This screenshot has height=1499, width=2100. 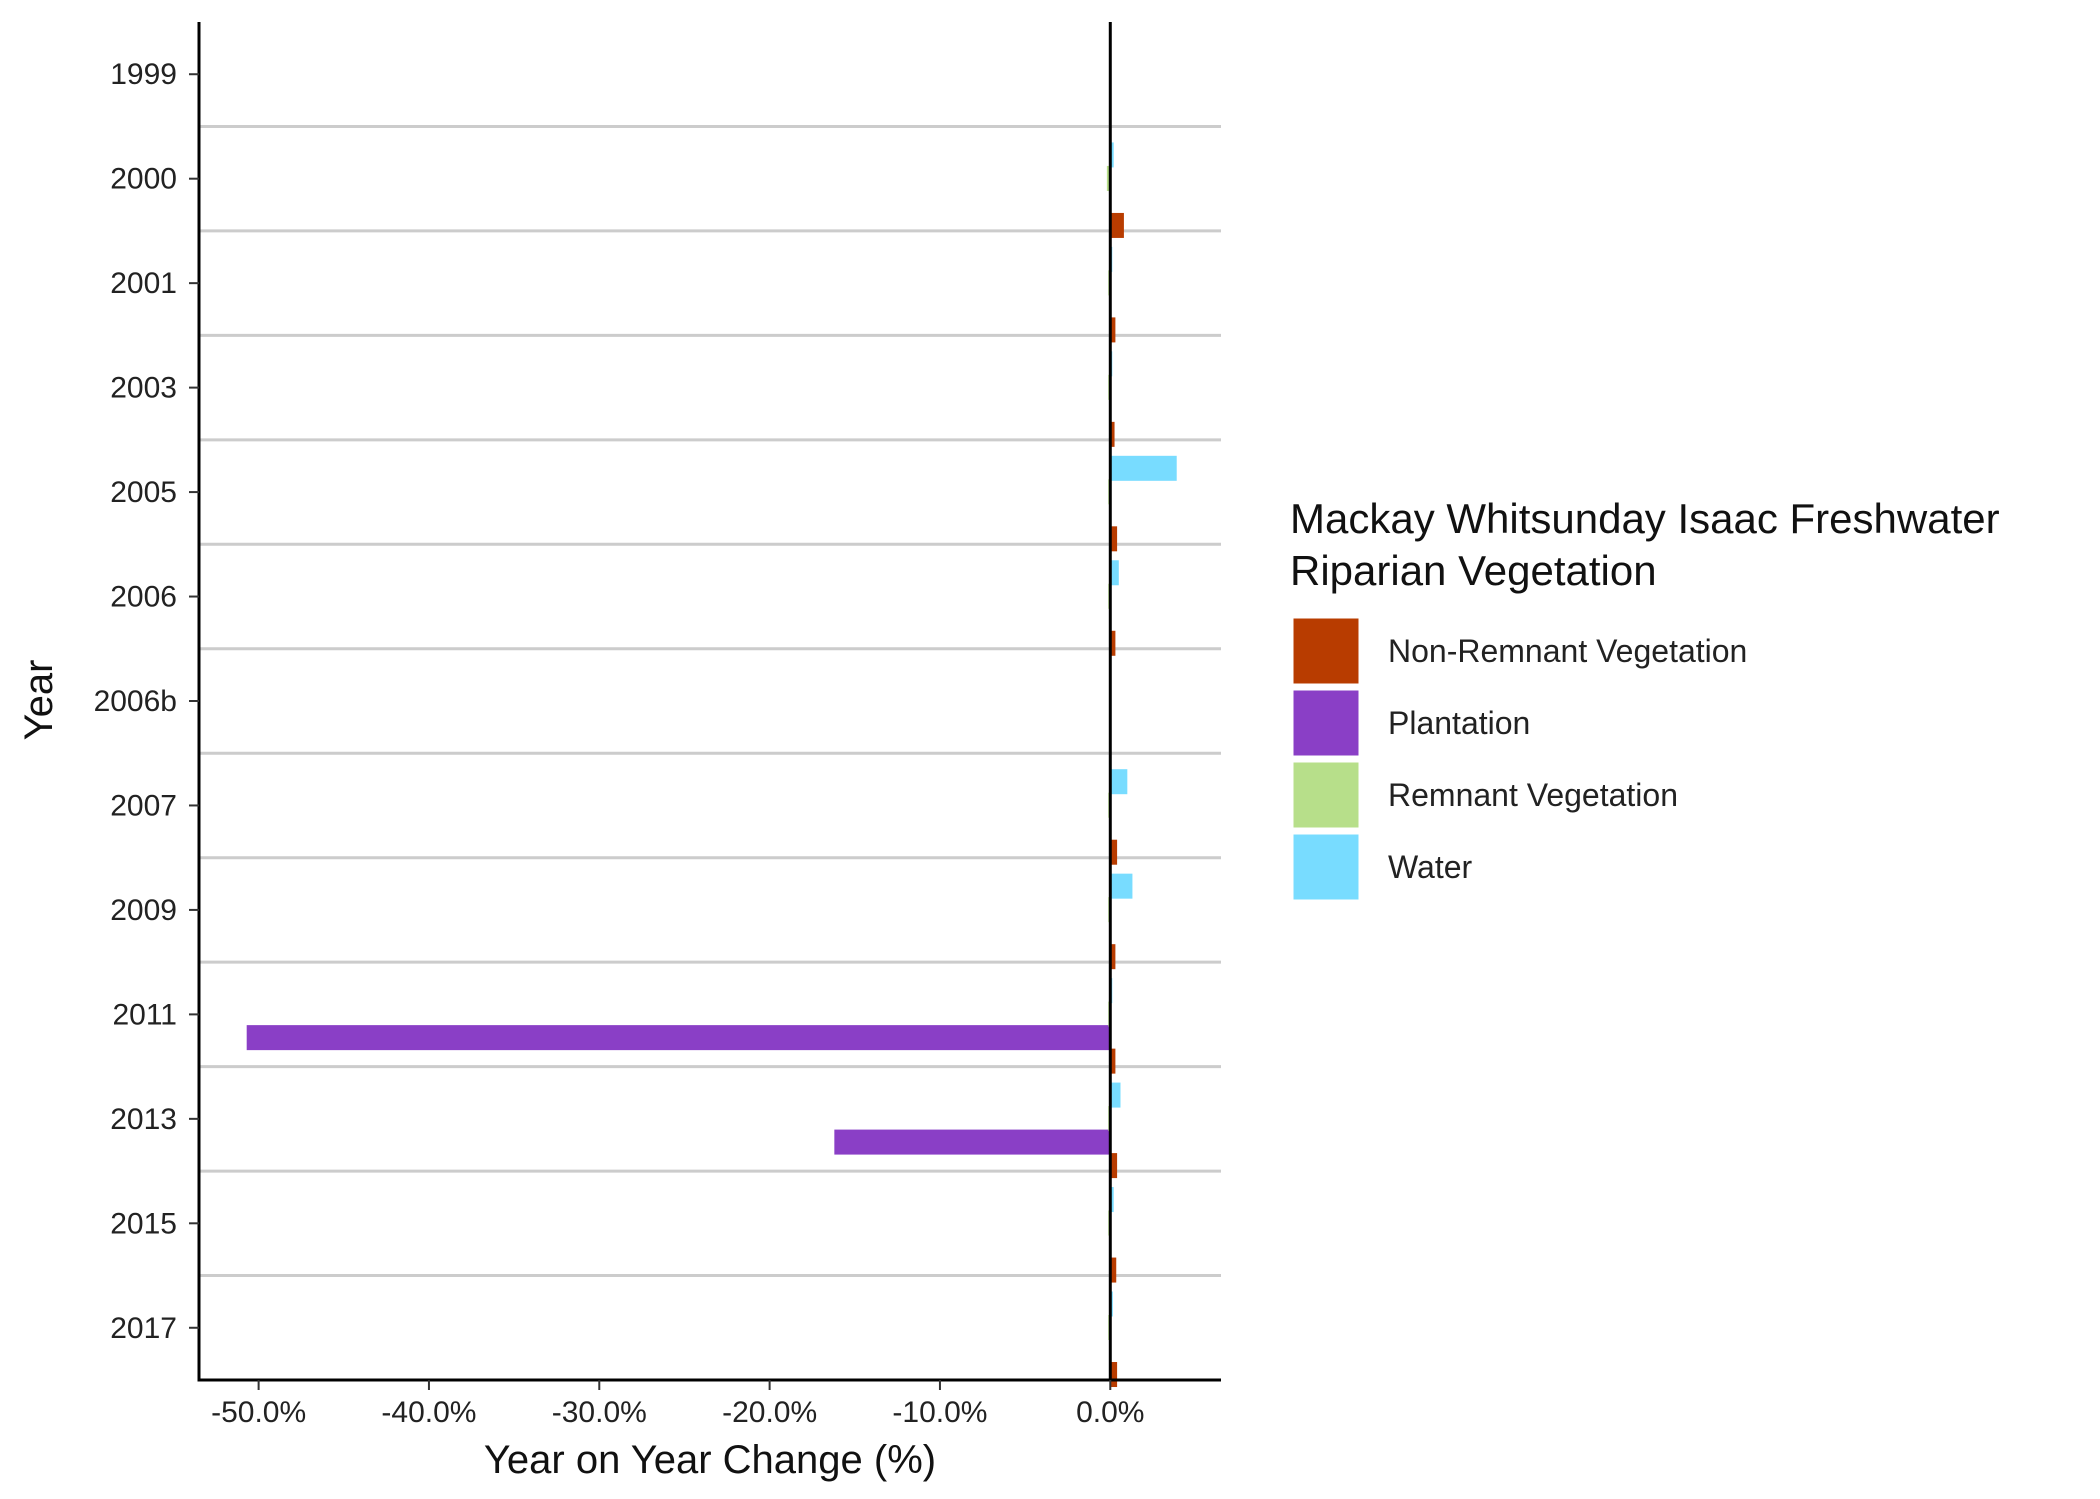 What do you see at coordinates (1473, 570) in the screenshot?
I see `legend-title-line-2: Riparian Vegetation` at bounding box center [1473, 570].